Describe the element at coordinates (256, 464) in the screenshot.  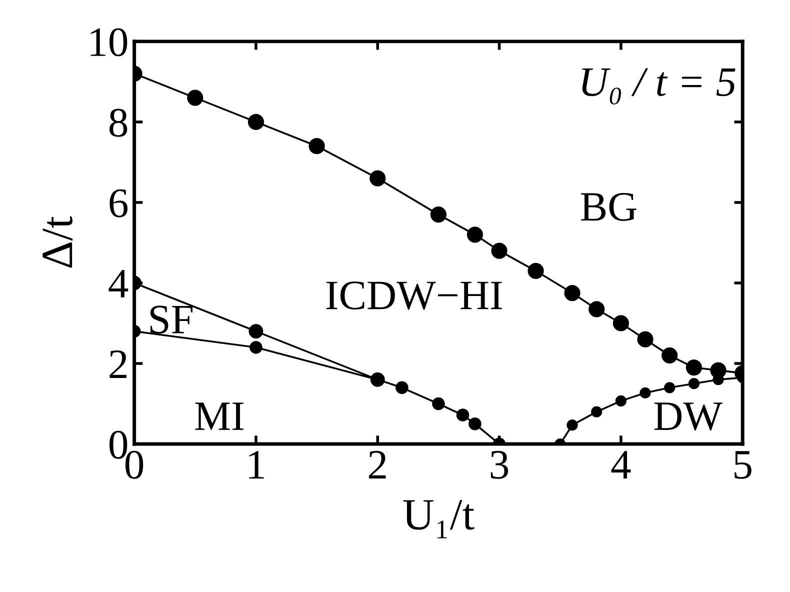
I see `x-tick-label: 1` at that location.